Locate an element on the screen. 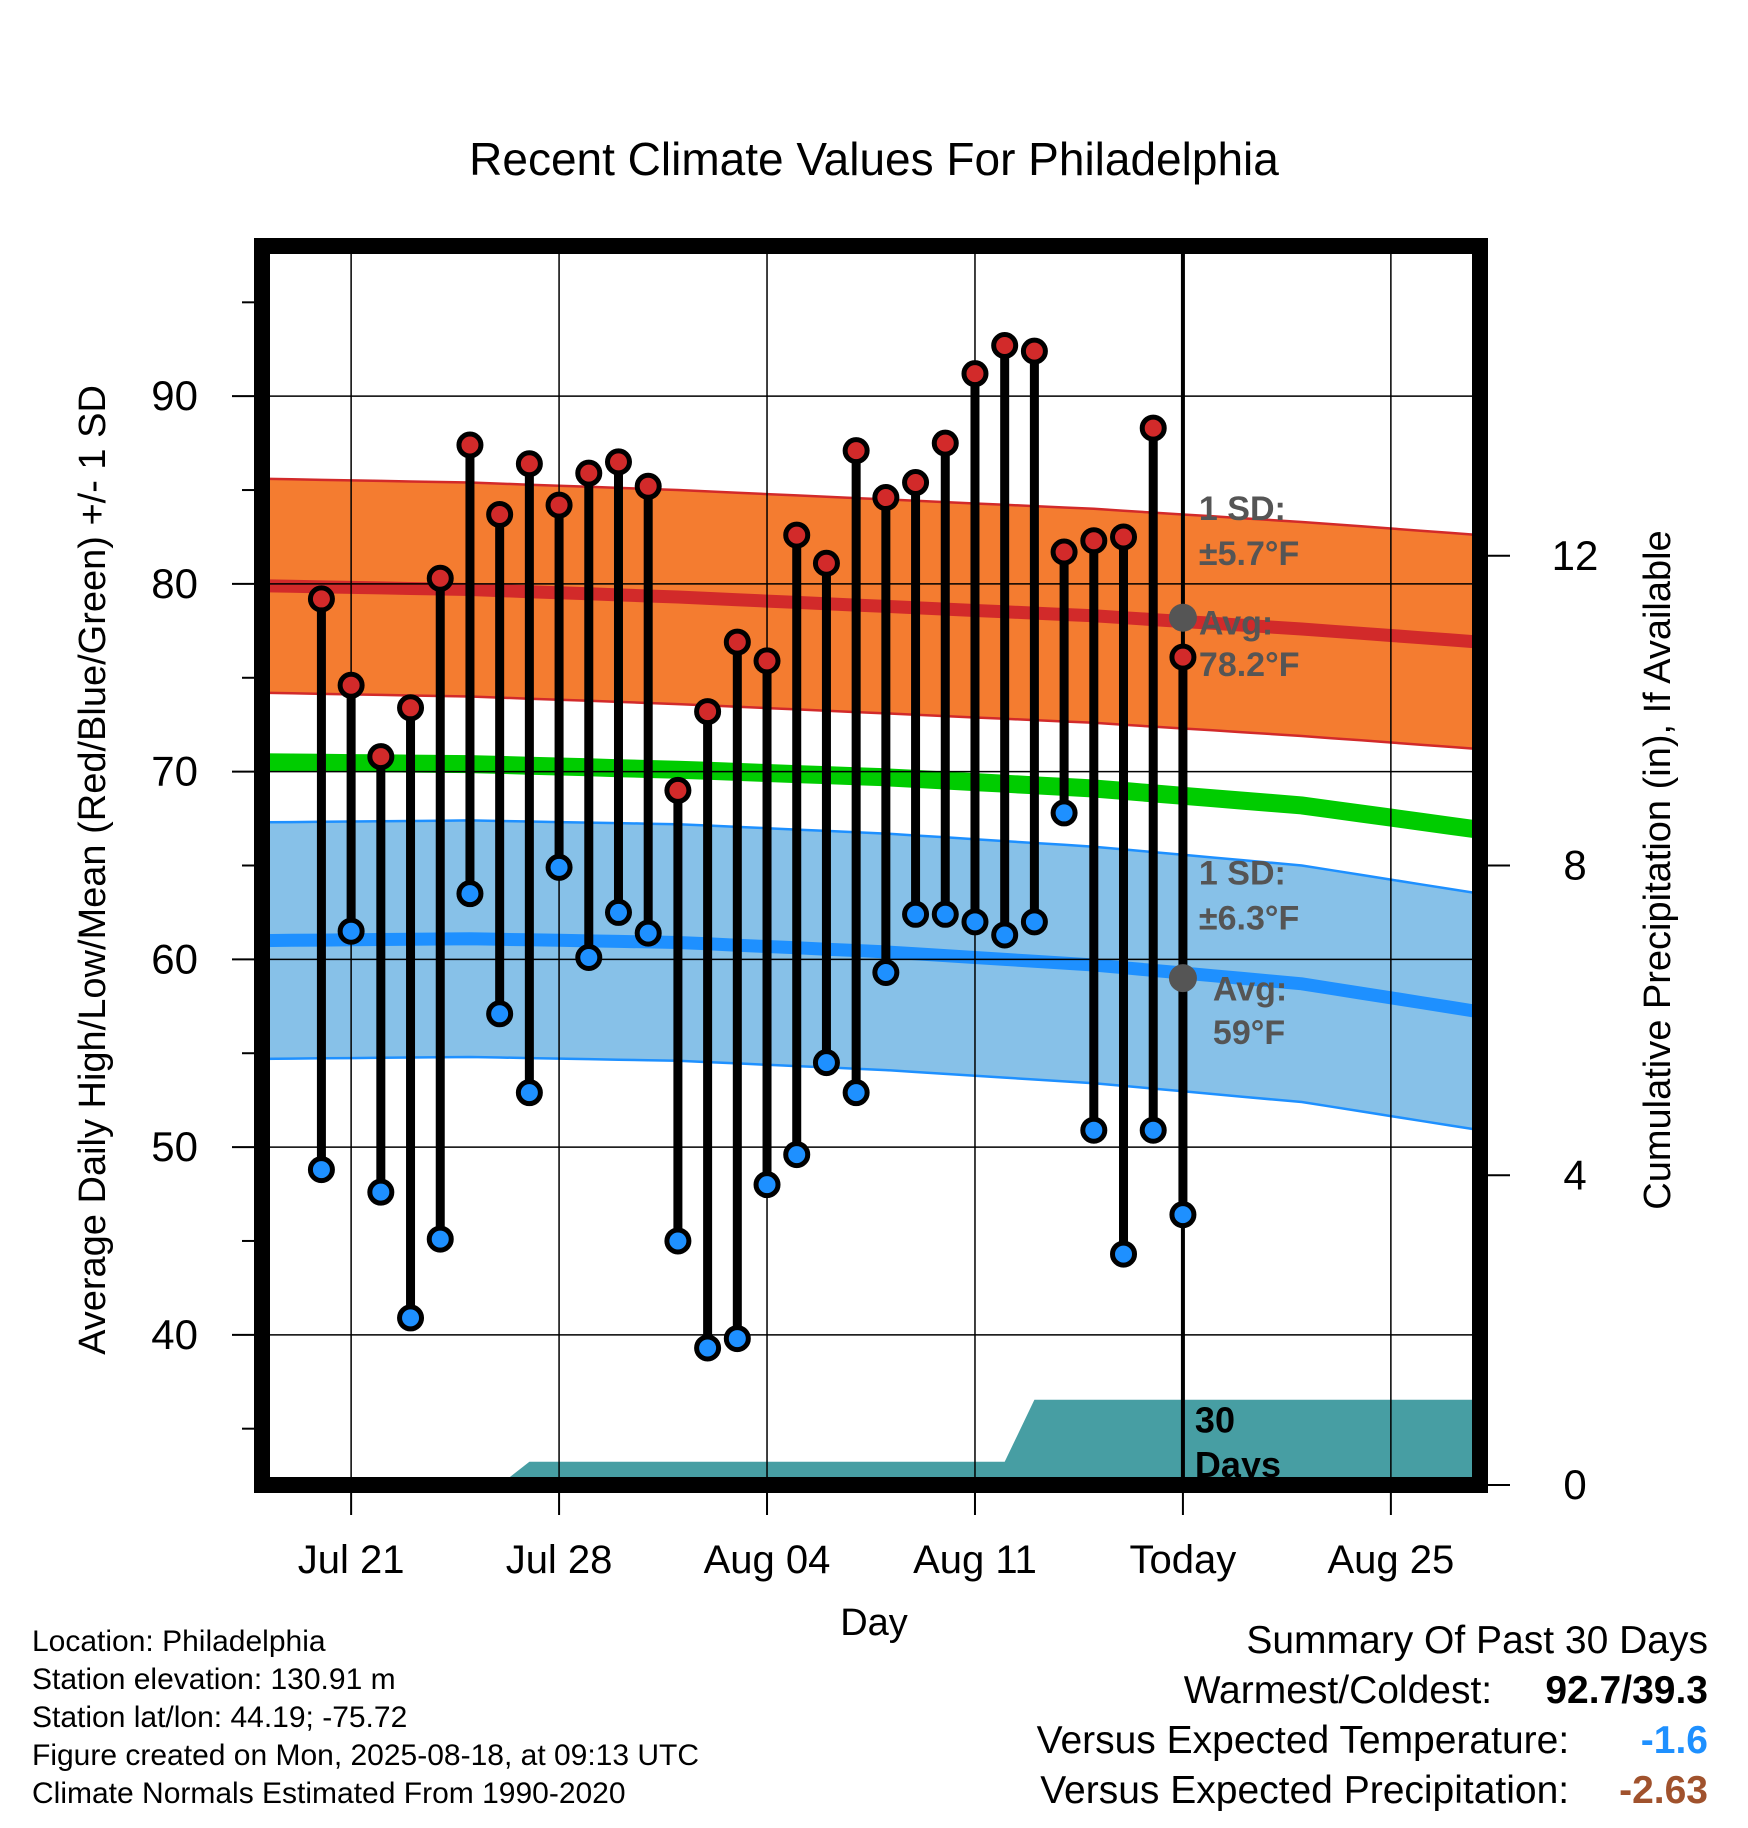 This screenshot has width=1748, height=1828. normal-low-band-lower is located at coordinates (871, 1093).